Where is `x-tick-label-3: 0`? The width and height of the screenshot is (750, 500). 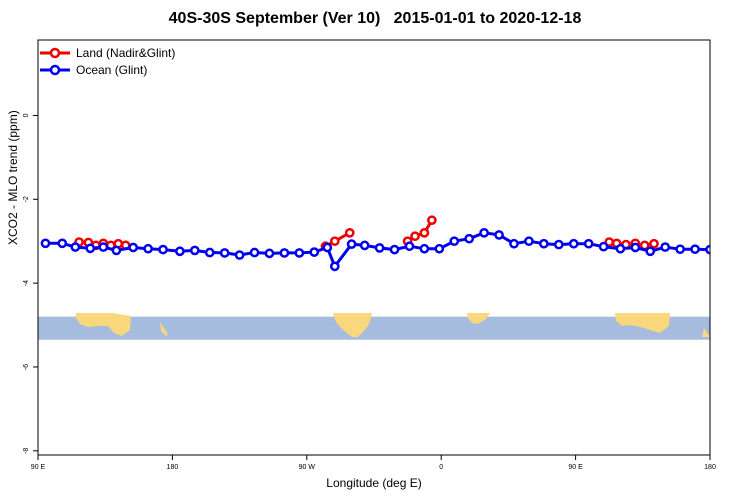
x-tick-label-3: 0 is located at coordinates (441, 467).